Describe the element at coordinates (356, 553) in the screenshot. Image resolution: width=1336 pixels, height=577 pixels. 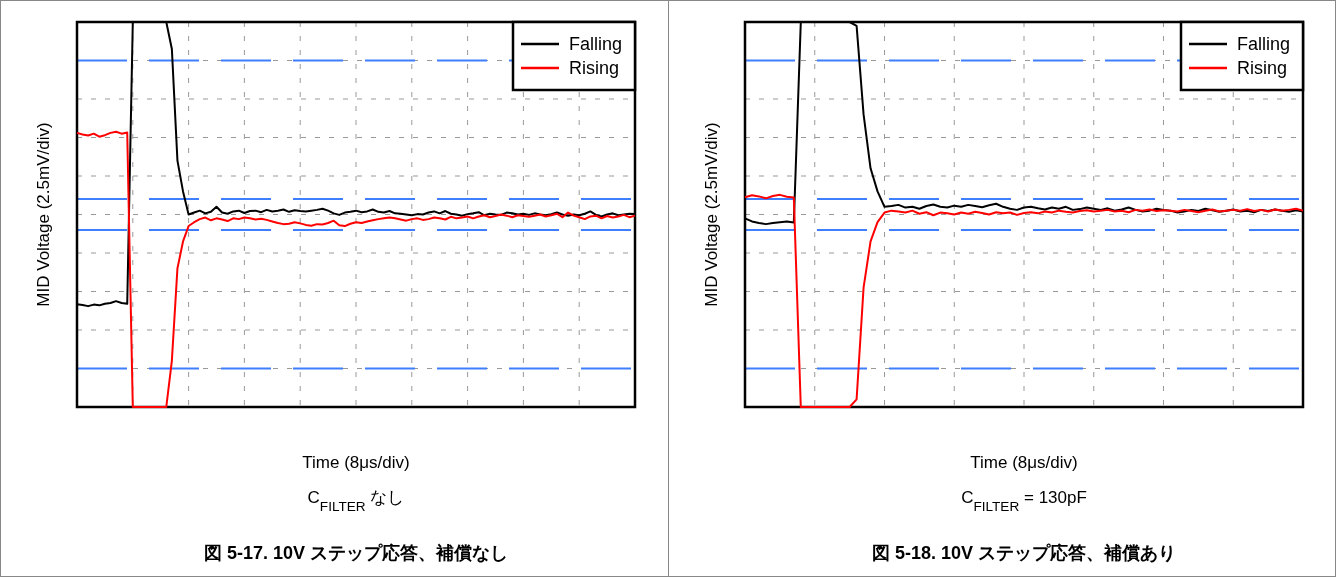
I see `text: 図 5-17. 10V ステップ応答、補償なし` at that location.